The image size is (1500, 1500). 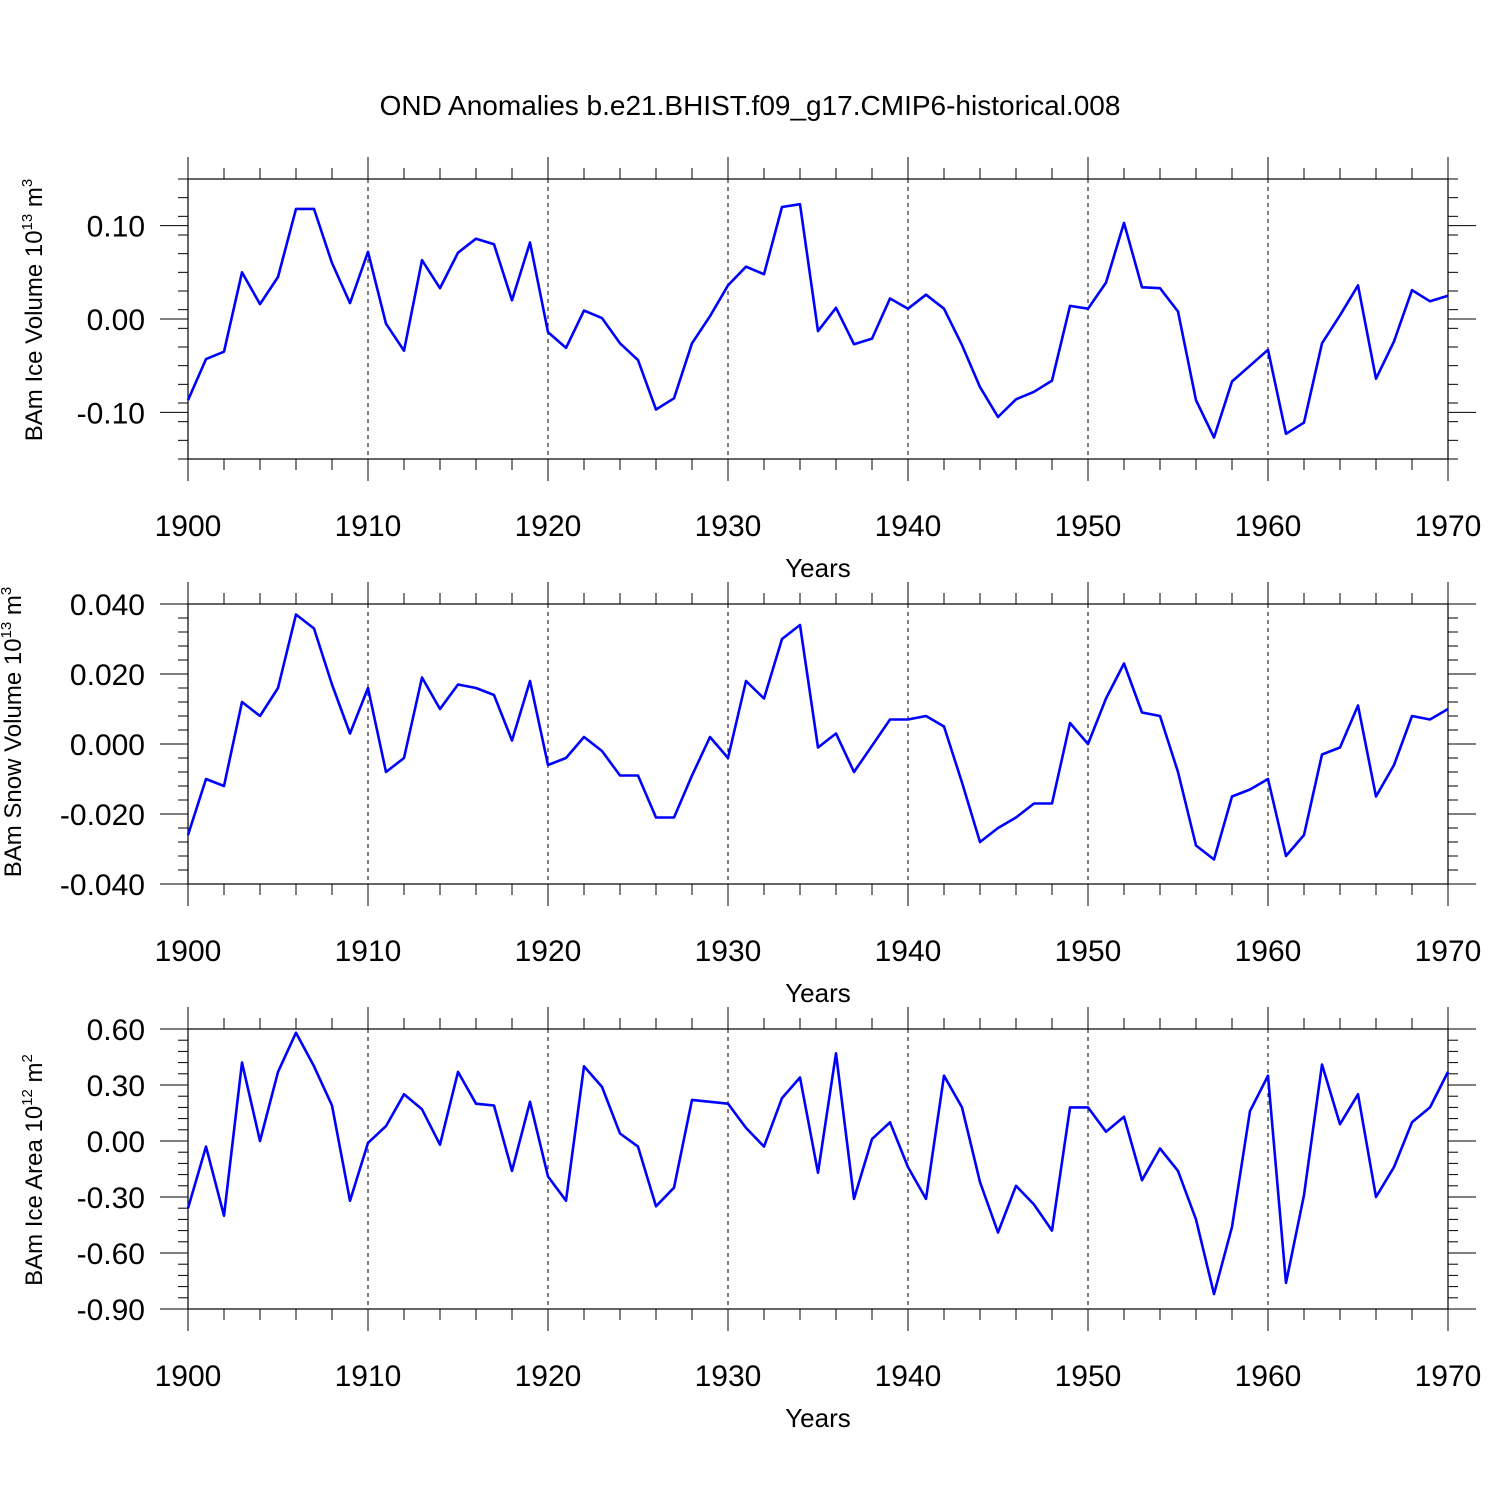 I want to click on y-tick-label: -0.60, so click(x=111, y=1254).